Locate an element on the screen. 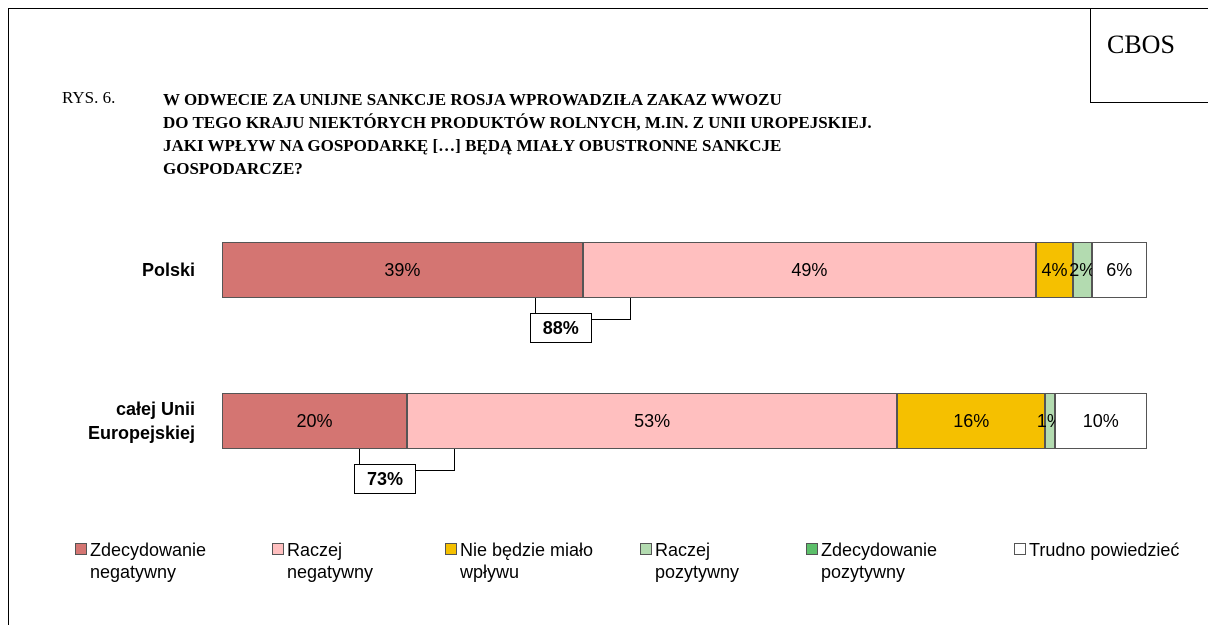 The width and height of the screenshot is (1208, 625). bar-segment: 39% is located at coordinates (402, 270).